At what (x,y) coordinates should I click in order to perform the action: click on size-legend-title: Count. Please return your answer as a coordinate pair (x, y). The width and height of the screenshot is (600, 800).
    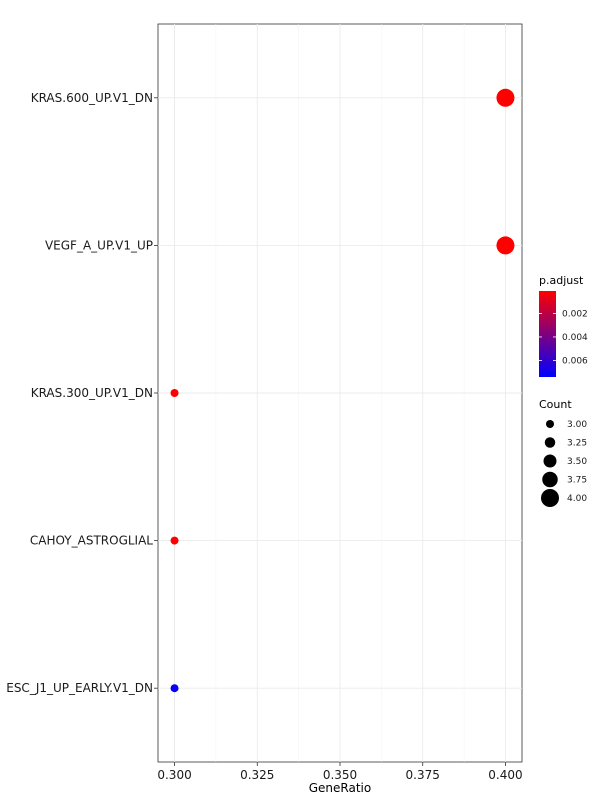
    Looking at the image, I should click on (555, 404).